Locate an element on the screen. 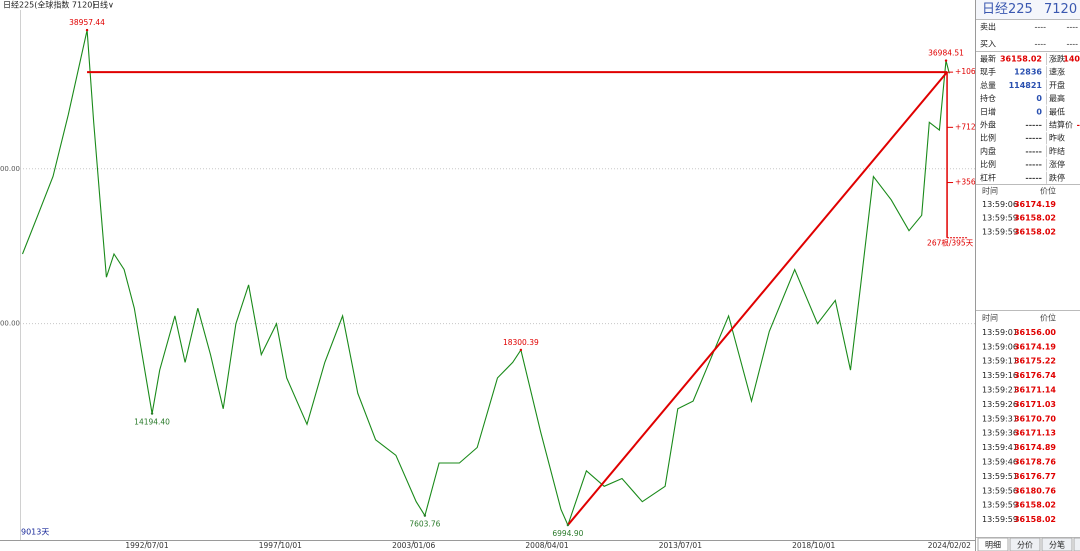 This screenshot has height=551, width=1080. quote-label: 涨跌 is located at coordinates (1057, 59).